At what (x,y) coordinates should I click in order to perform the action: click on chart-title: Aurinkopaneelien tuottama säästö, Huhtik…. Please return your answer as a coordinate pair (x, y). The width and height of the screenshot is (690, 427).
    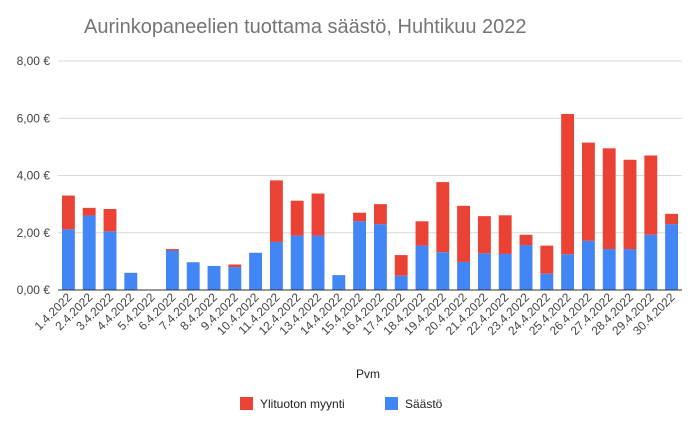
    Looking at the image, I should click on (305, 27).